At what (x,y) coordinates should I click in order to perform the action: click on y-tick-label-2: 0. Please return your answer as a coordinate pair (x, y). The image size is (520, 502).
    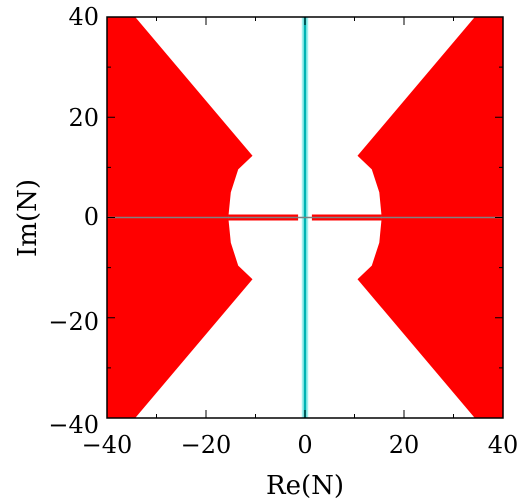
    Looking at the image, I should click on (91, 217).